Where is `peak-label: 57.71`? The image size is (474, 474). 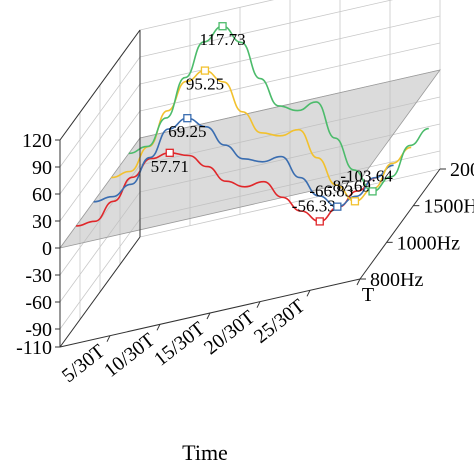 peak-label: 57.71 is located at coordinates (170, 166).